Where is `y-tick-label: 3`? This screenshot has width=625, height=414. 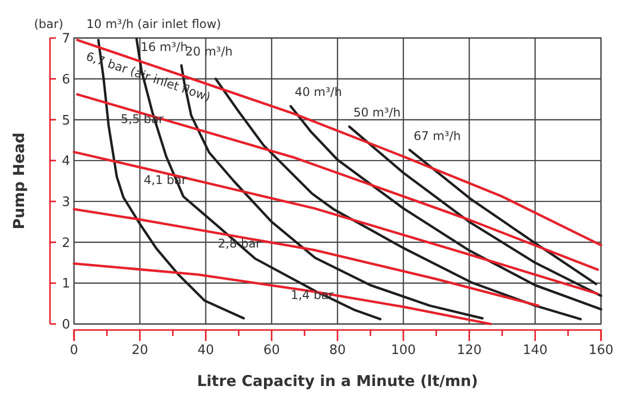 y-tick-label: 3 is located at coordinates (66, 202).